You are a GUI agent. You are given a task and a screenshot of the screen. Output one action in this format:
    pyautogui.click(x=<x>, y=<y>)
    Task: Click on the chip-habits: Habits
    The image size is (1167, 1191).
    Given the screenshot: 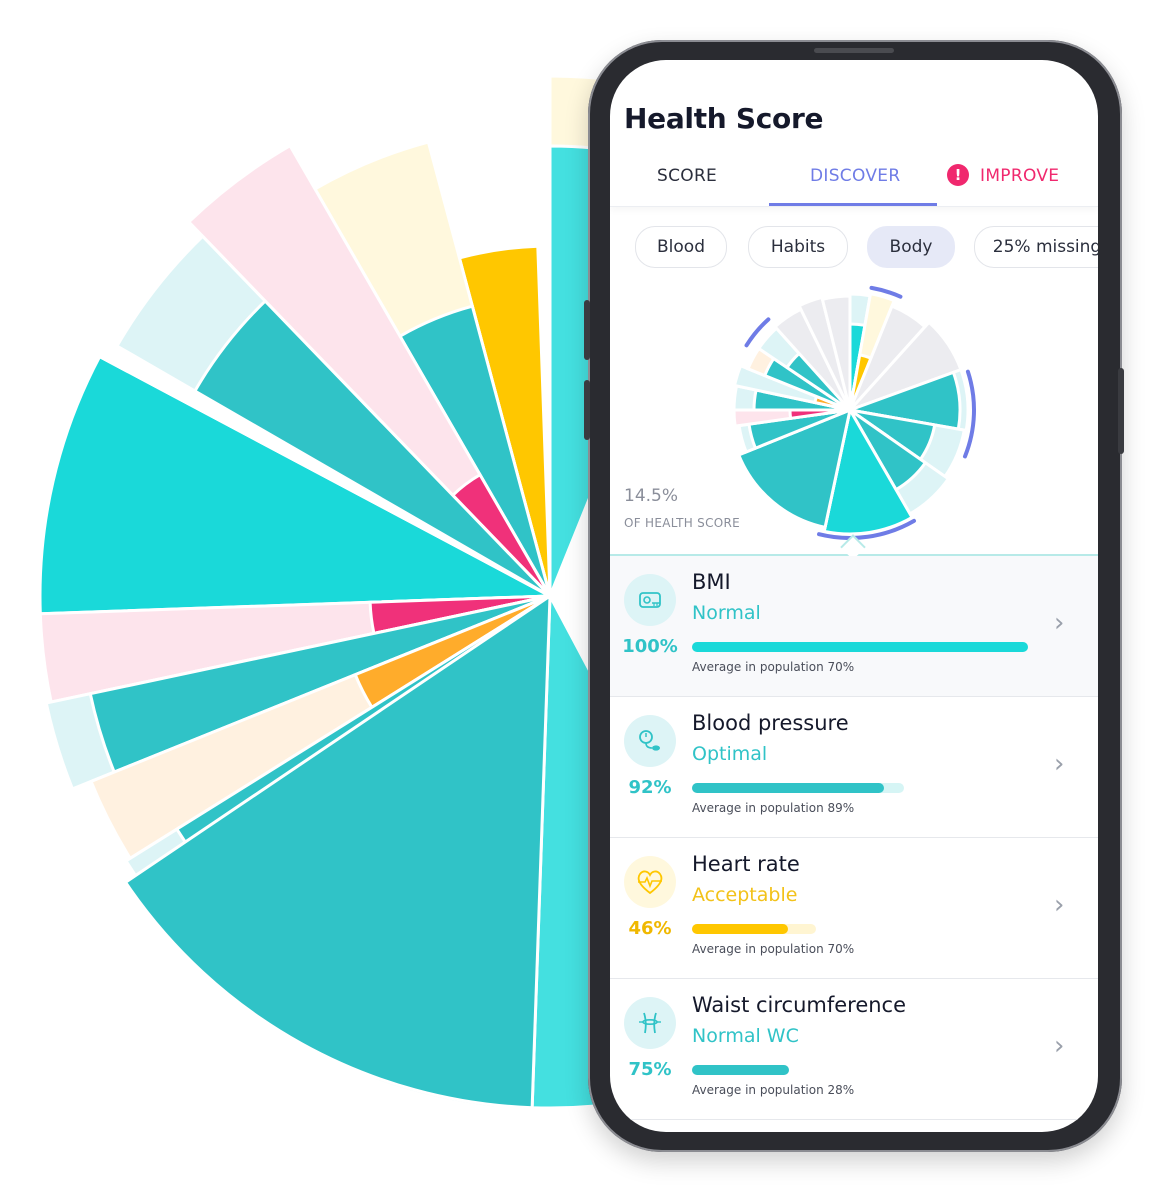 What is the action you would take?
    pyautogui.click(x=798, y=247)
    